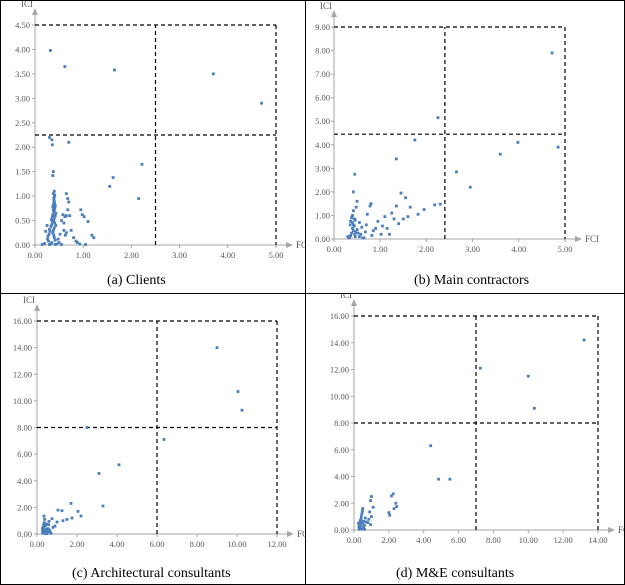 The width and height of the screenshot is (625, 585). What do you see at coordinates (339, 396) in the screenshot?
I see `y-tick-label: 10.00` at bounding box center [339, 396].